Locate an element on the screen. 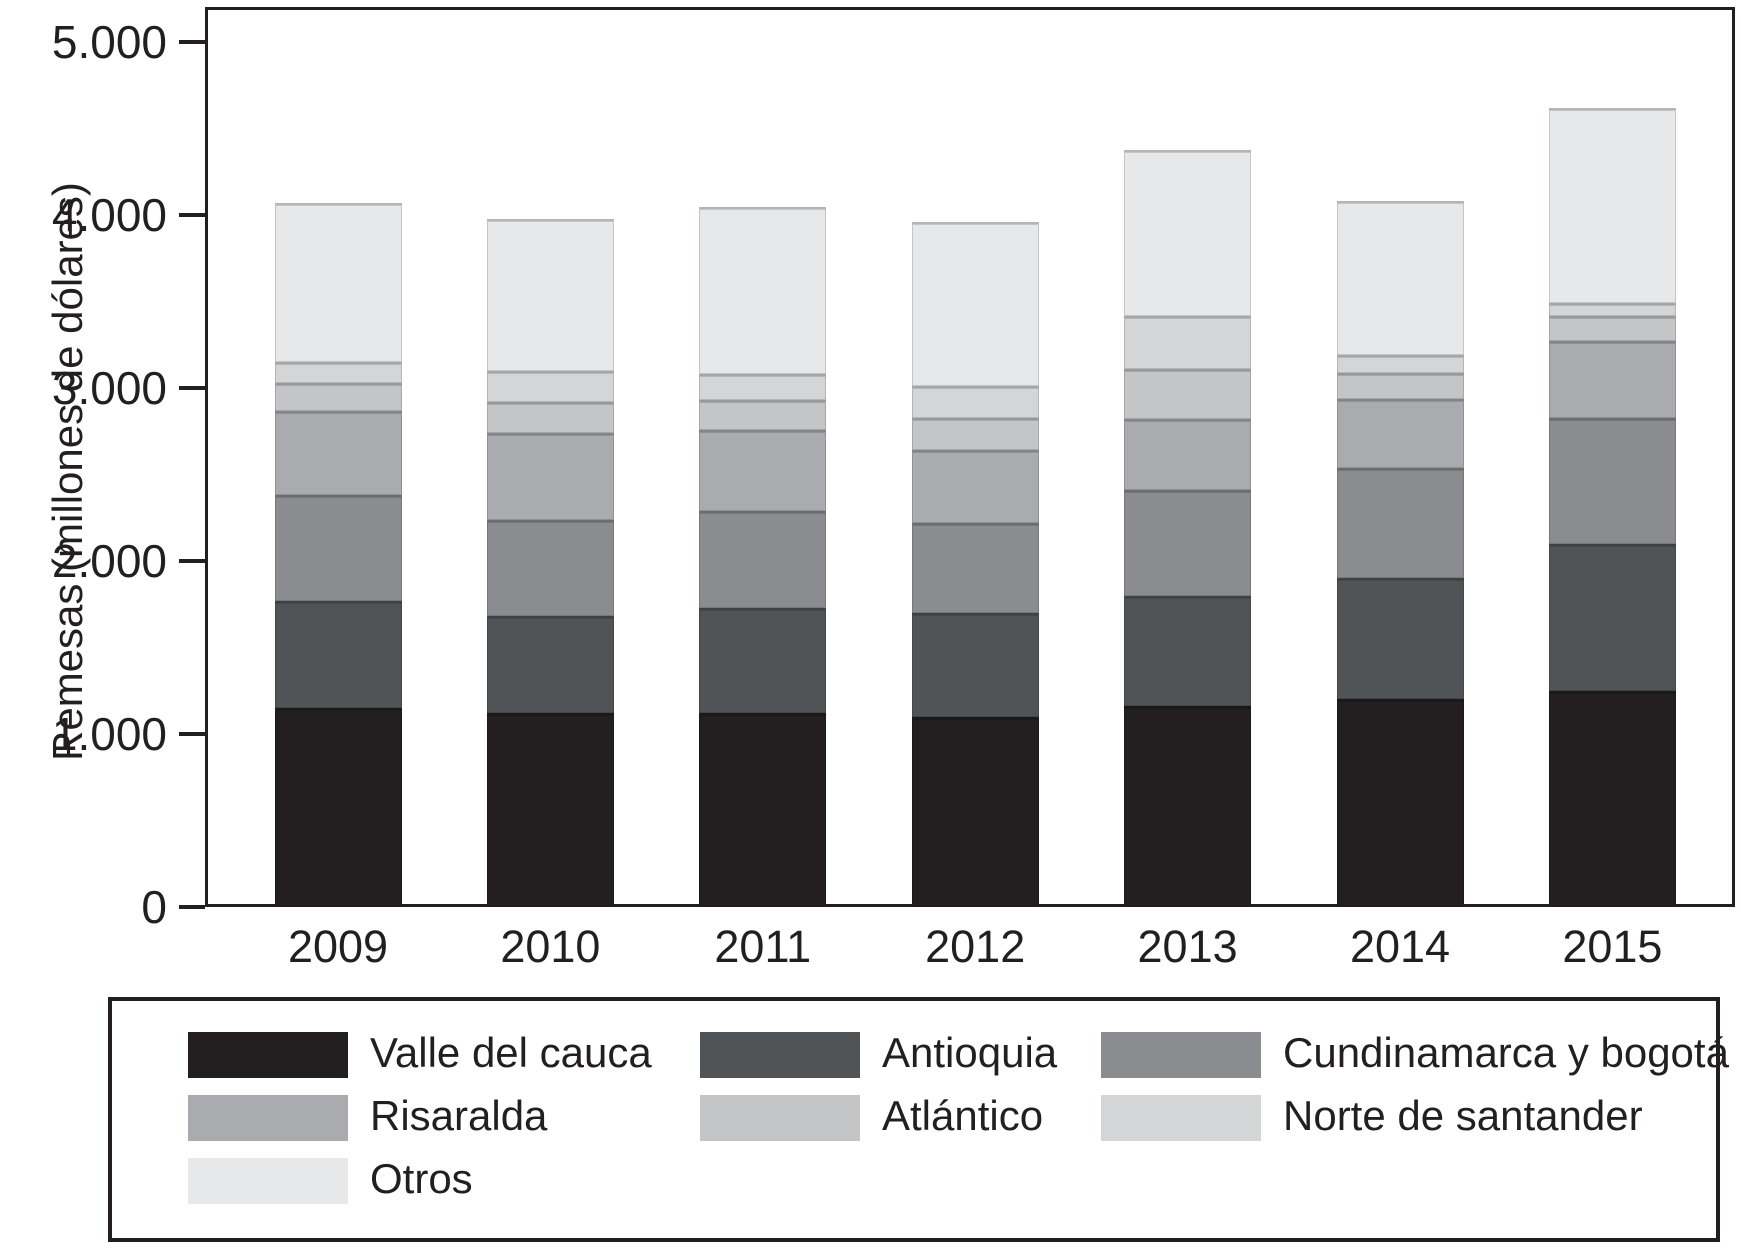 The image size is (1741, 1251). stacked-bar-2012 is located at coordinates (975, 564).